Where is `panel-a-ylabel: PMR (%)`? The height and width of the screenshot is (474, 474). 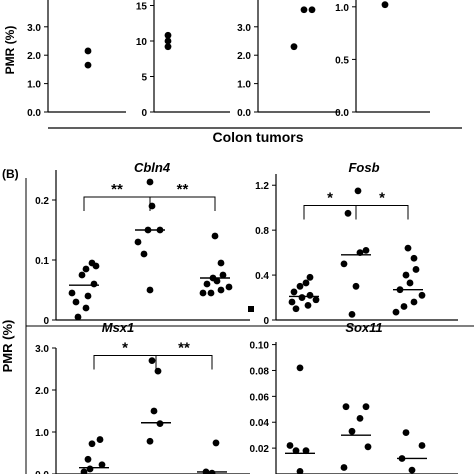 panel-a-ylabel: PMR (%) is located at coordinates (10, 50).